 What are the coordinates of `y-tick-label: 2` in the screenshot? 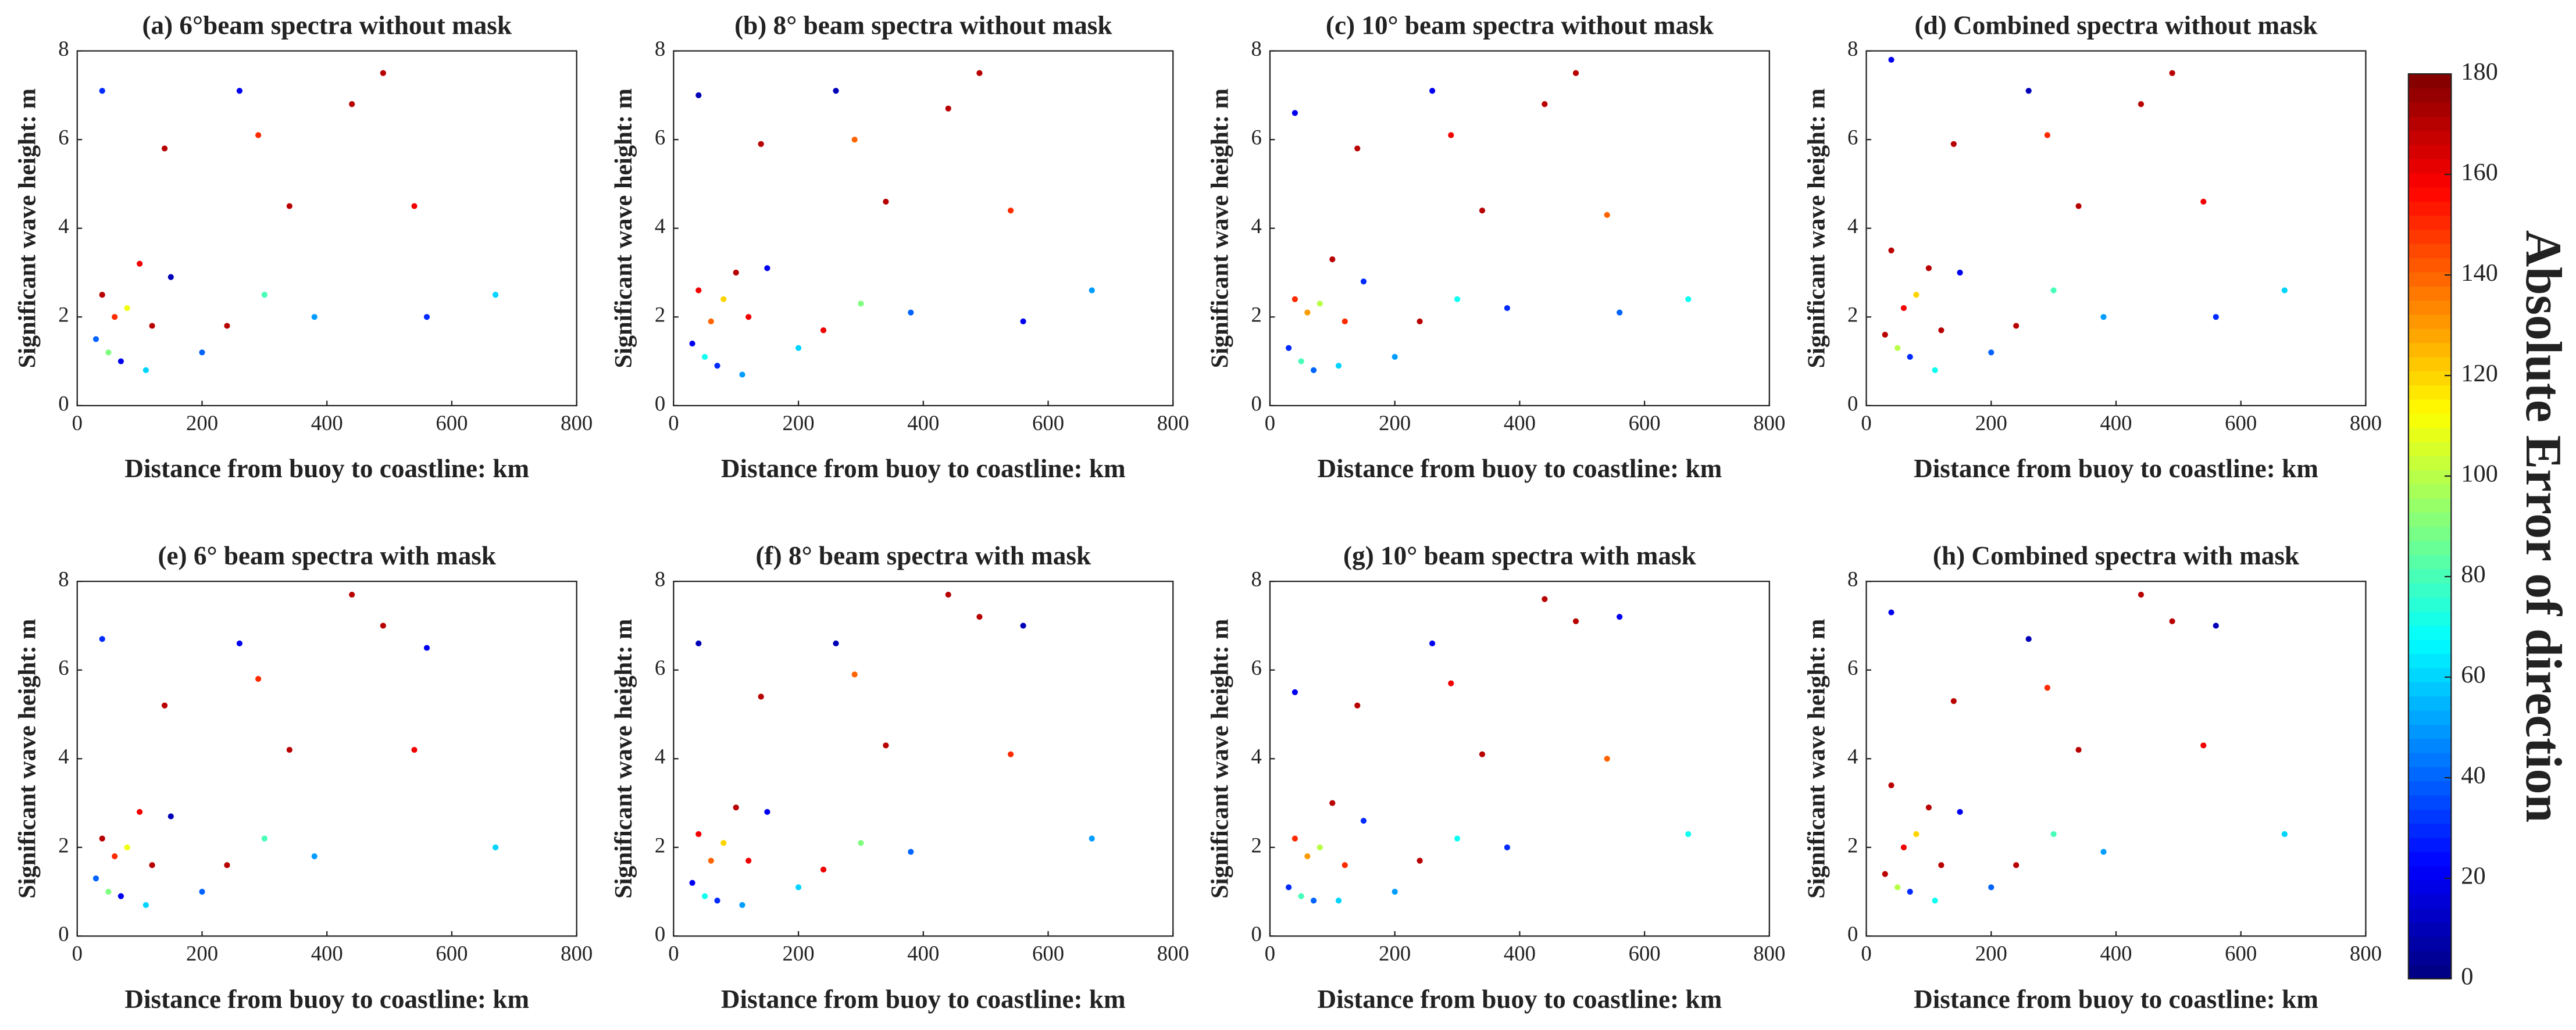 It's located at (64, 315).